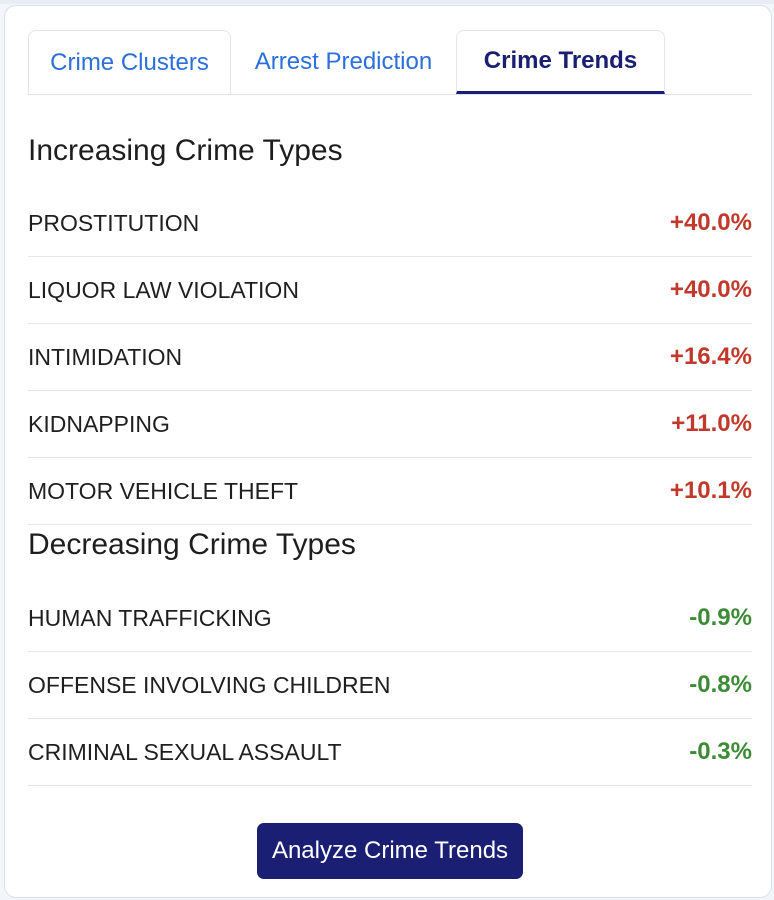  I want to click on change-value: +10.1%, so click(710, 490).